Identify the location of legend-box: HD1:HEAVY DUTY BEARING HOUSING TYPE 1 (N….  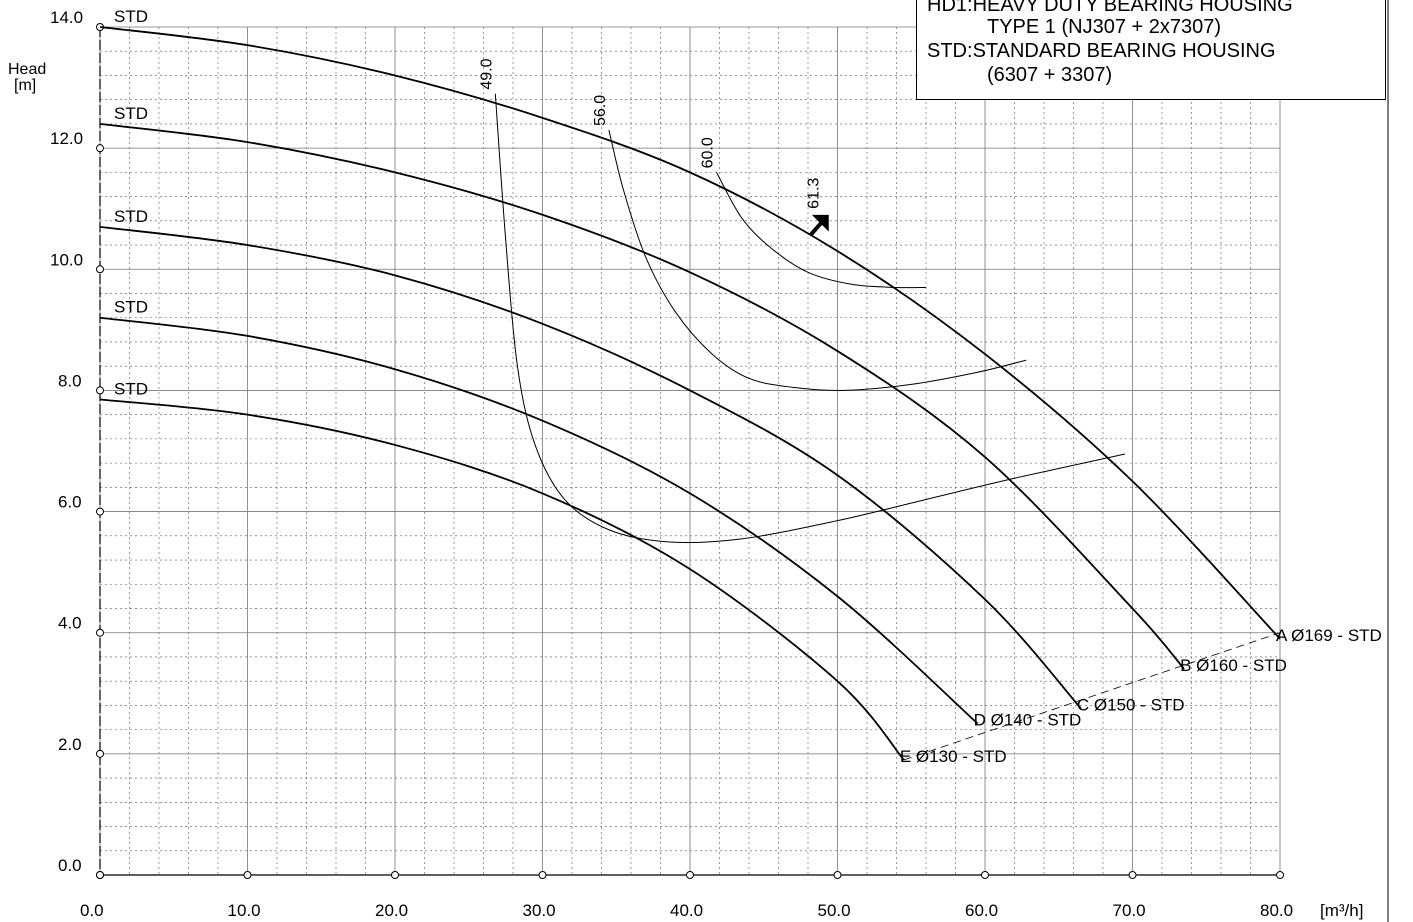
(1151, 50).